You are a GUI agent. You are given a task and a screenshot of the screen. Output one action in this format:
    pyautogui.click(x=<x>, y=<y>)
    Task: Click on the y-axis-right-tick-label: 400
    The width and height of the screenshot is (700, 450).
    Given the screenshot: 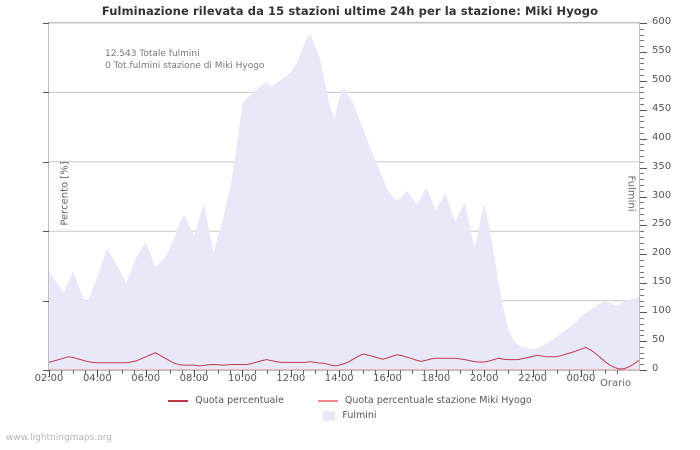 What is the action you would take?
    pyautogui.click(x=662, y=137)
    